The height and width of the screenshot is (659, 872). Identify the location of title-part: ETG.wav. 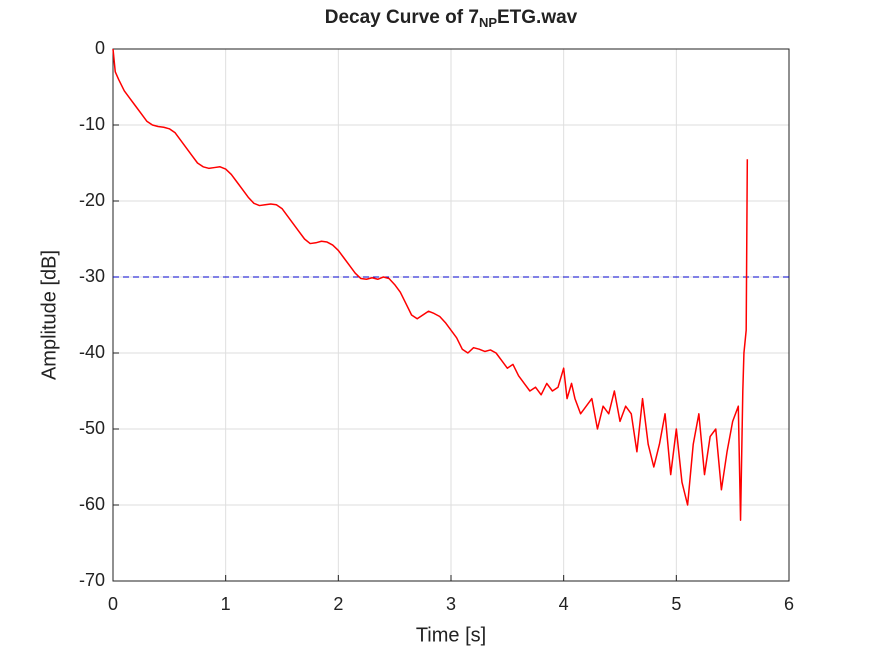
(537, 17).